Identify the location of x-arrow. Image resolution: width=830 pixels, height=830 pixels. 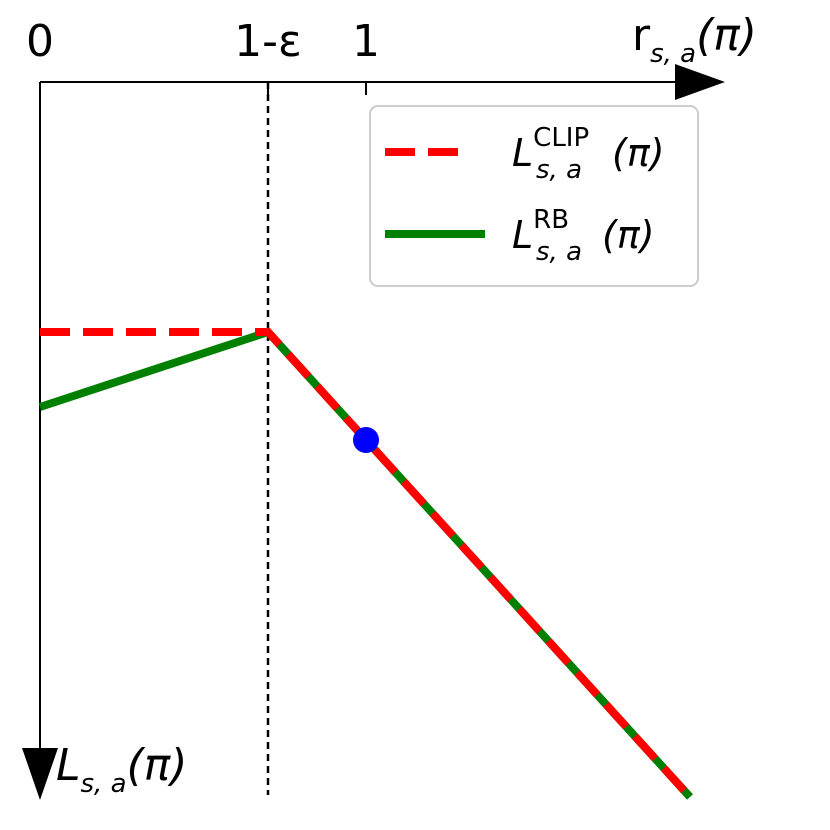
(700, 82).